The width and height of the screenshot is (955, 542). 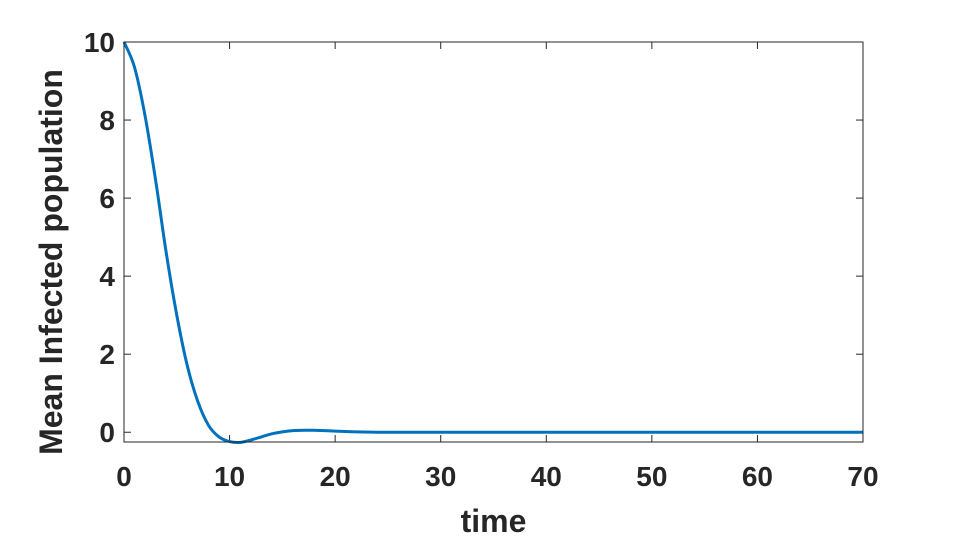 I want to click on y-tick-label: 4, so click(x=107, y=276).